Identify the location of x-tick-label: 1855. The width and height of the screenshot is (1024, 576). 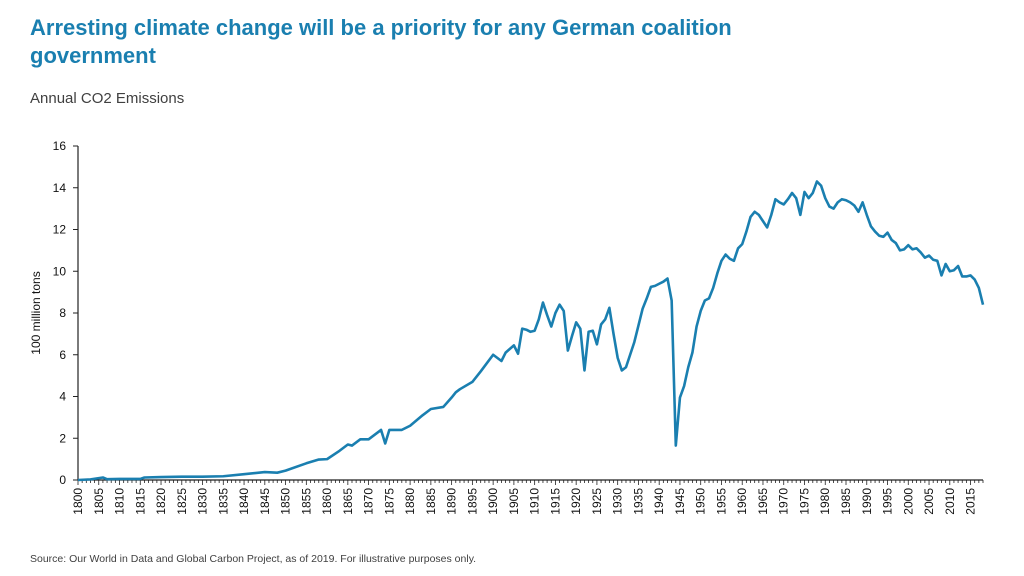
(306, 501).